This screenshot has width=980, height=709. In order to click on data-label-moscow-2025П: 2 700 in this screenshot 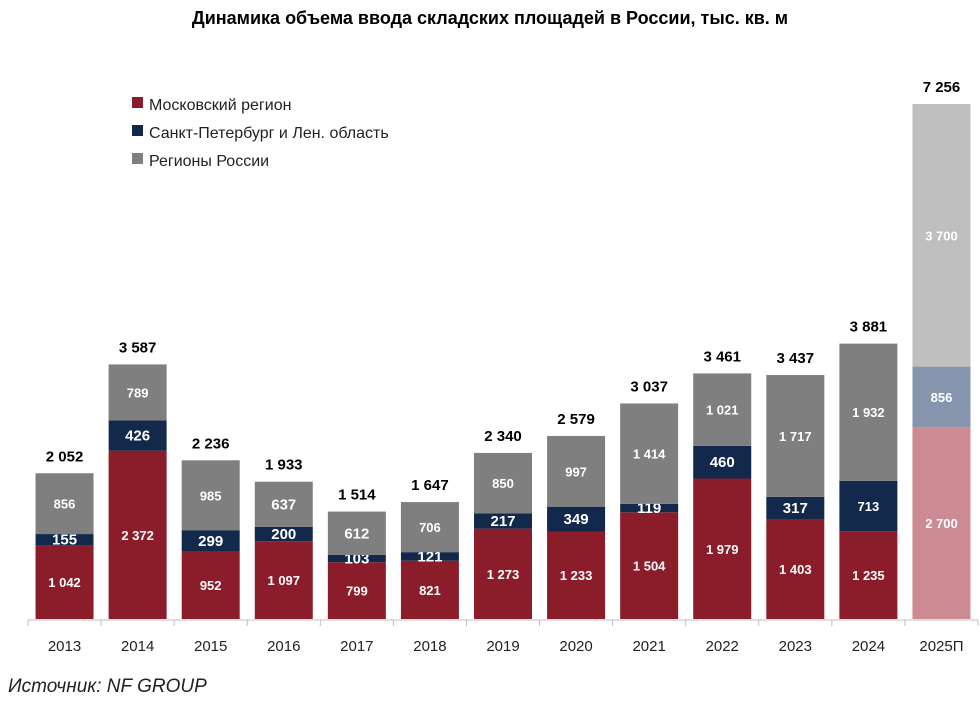, I will do `click(941, 523)`.